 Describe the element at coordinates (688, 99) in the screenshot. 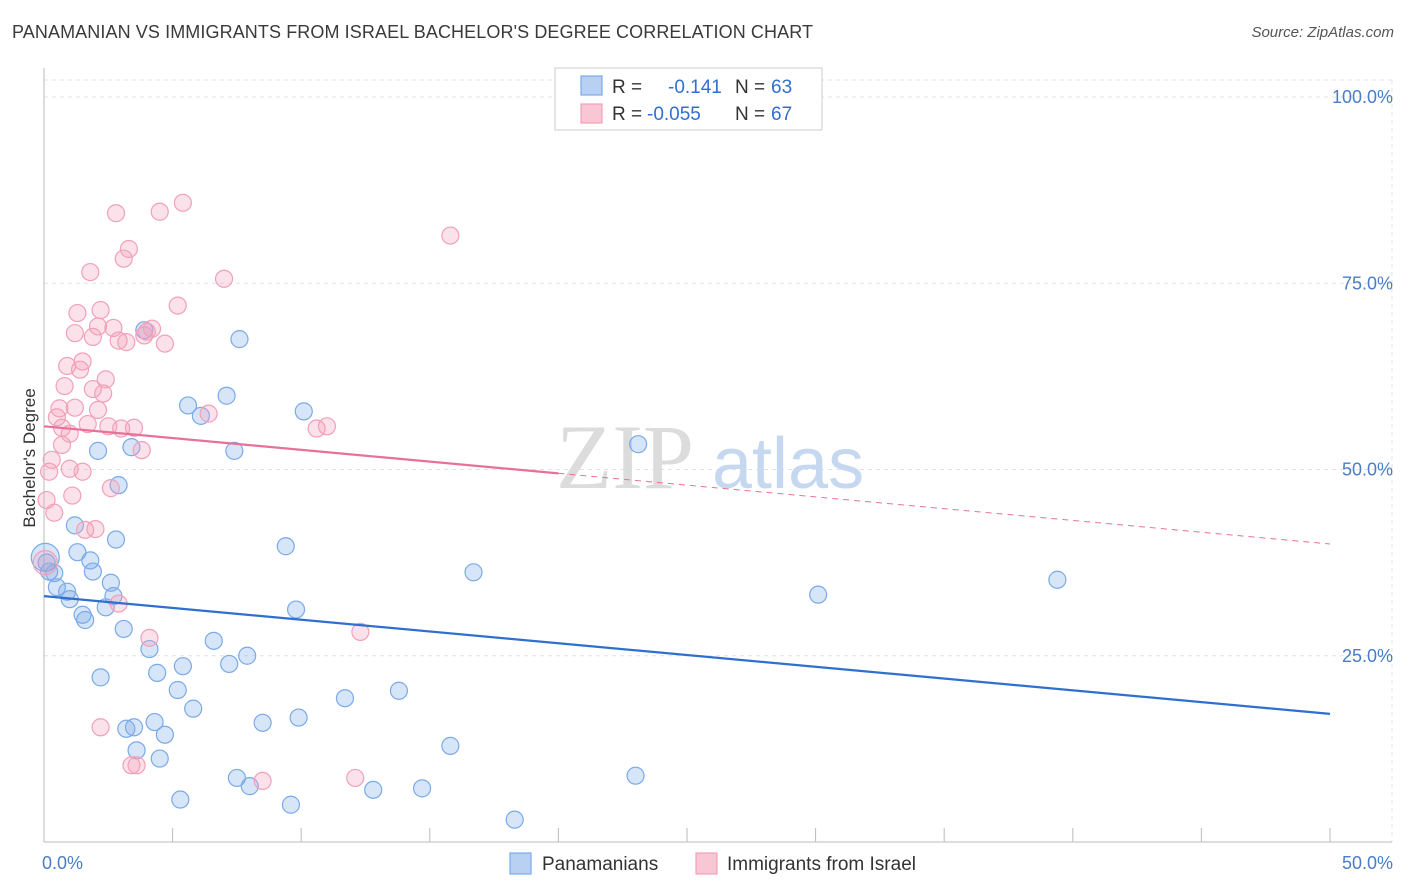

I see `legend-box: R = -0.141 N = 63 R = -0.055 N = 67` at that location.